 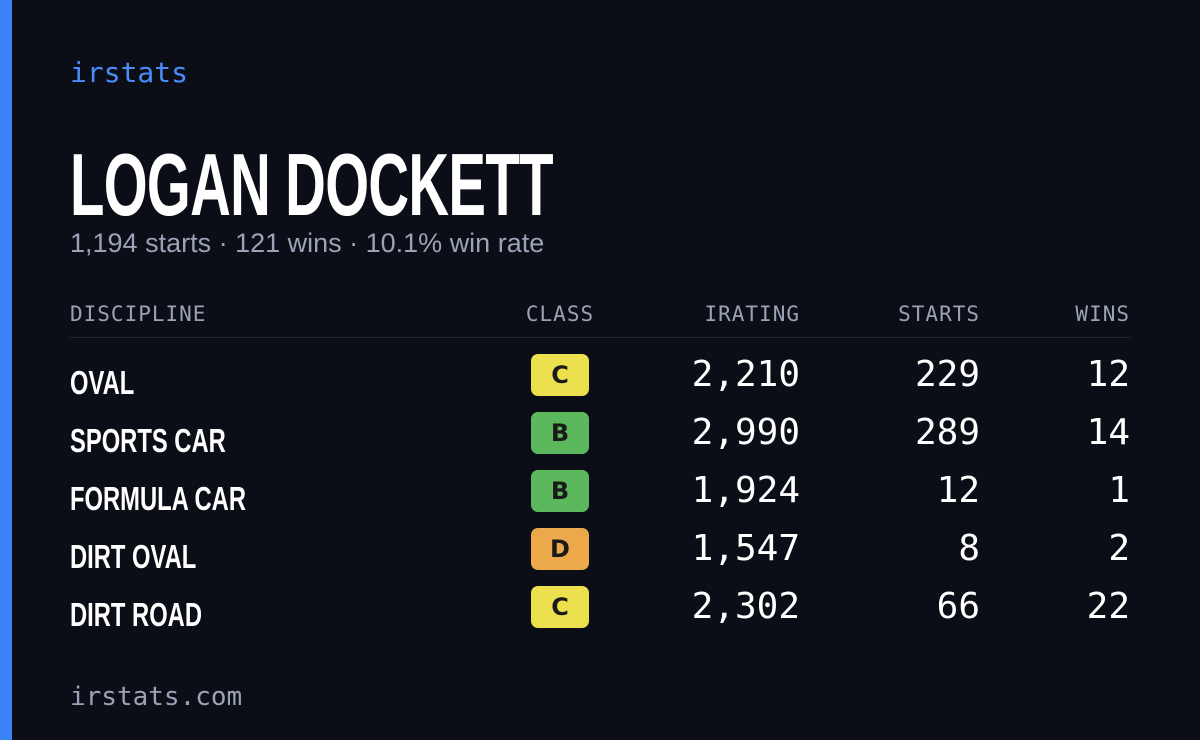 What do you see at coordinates (307, 243) in the screenshot?
I see `summary: 1,194 starts · 121 wins · 10.1% win rate` at bounding box center [307, 243].